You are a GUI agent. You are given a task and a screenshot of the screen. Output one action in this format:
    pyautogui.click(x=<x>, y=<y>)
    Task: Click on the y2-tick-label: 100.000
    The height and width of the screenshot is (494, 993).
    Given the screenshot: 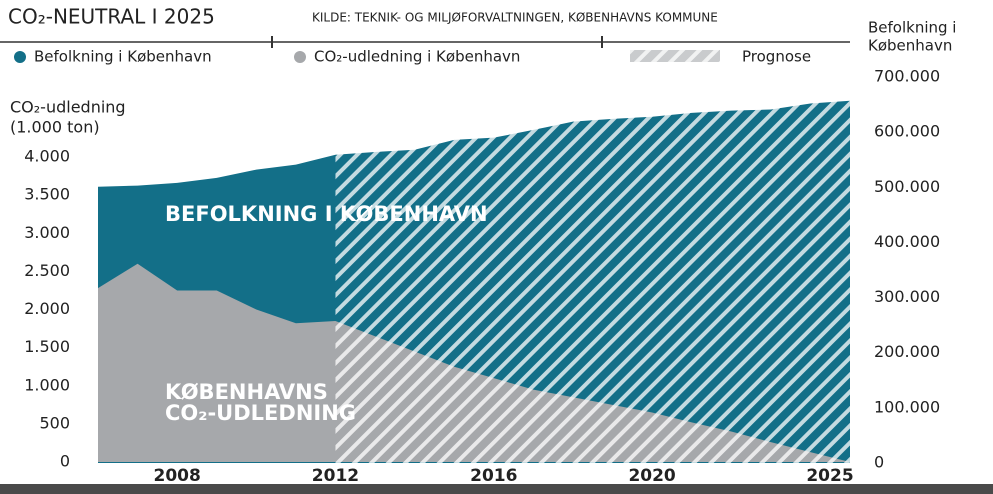 What is the action you would take?
    pyautogui.click(x=907, y=406)
    